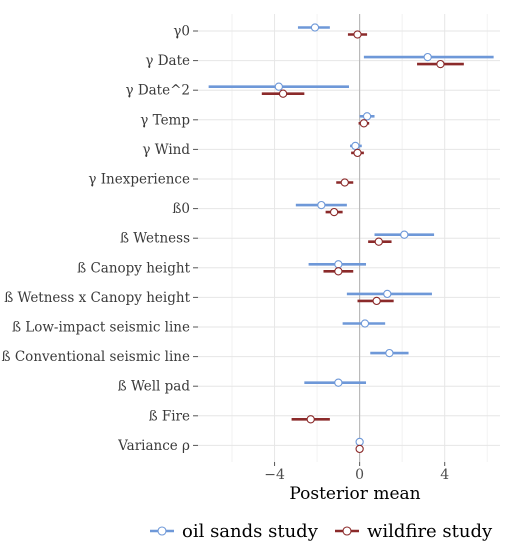 The image size is (515, 550). Describe the element at coordinates (167, 61) in the screenshot. I see `y-tick-label: γ Date` at that location.